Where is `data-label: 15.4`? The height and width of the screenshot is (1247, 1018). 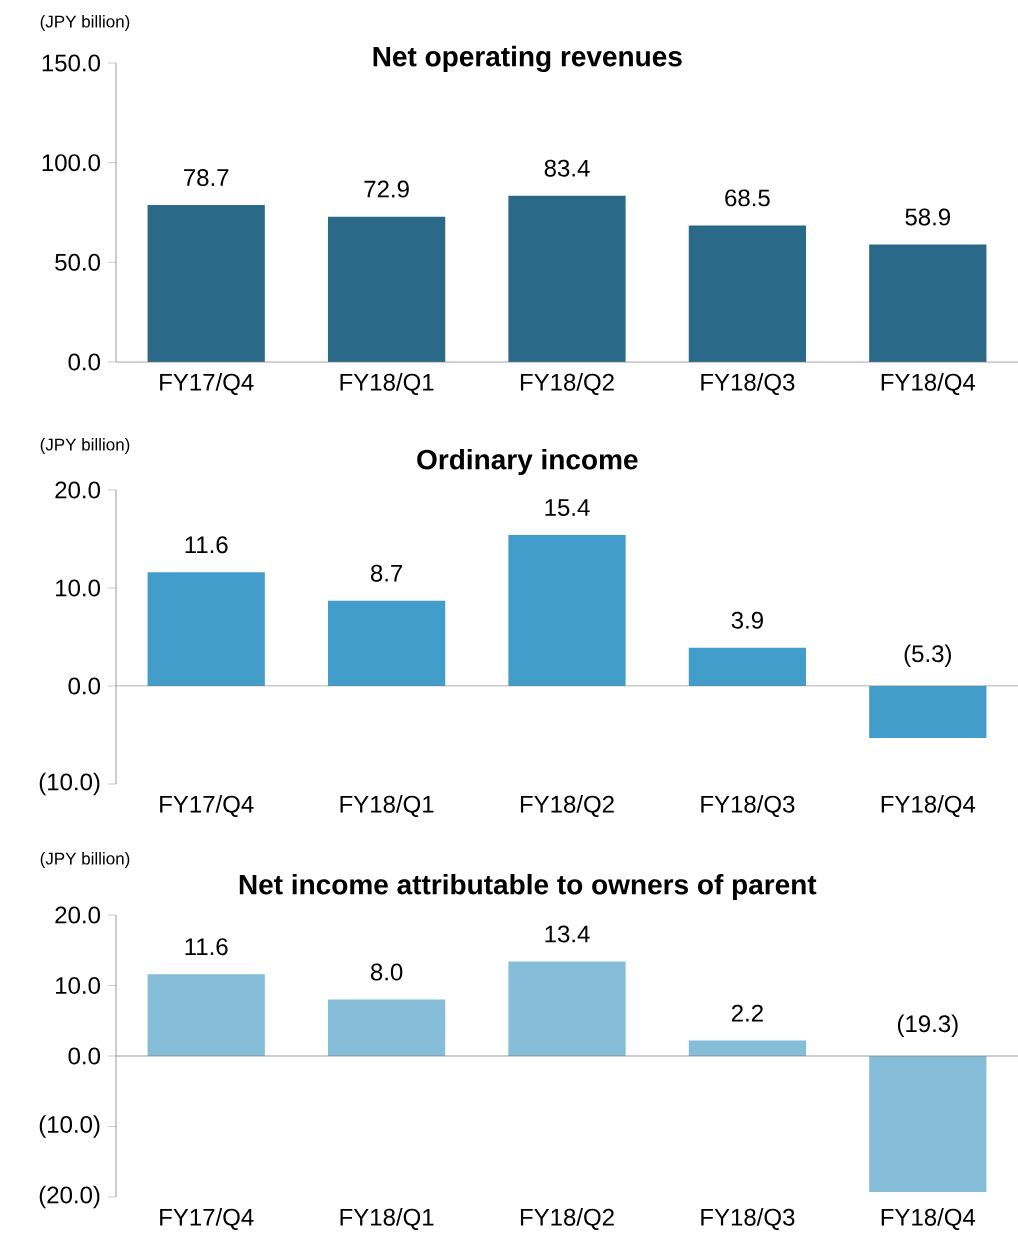 data-label: 15.4 is located at coordinates (567, 507).